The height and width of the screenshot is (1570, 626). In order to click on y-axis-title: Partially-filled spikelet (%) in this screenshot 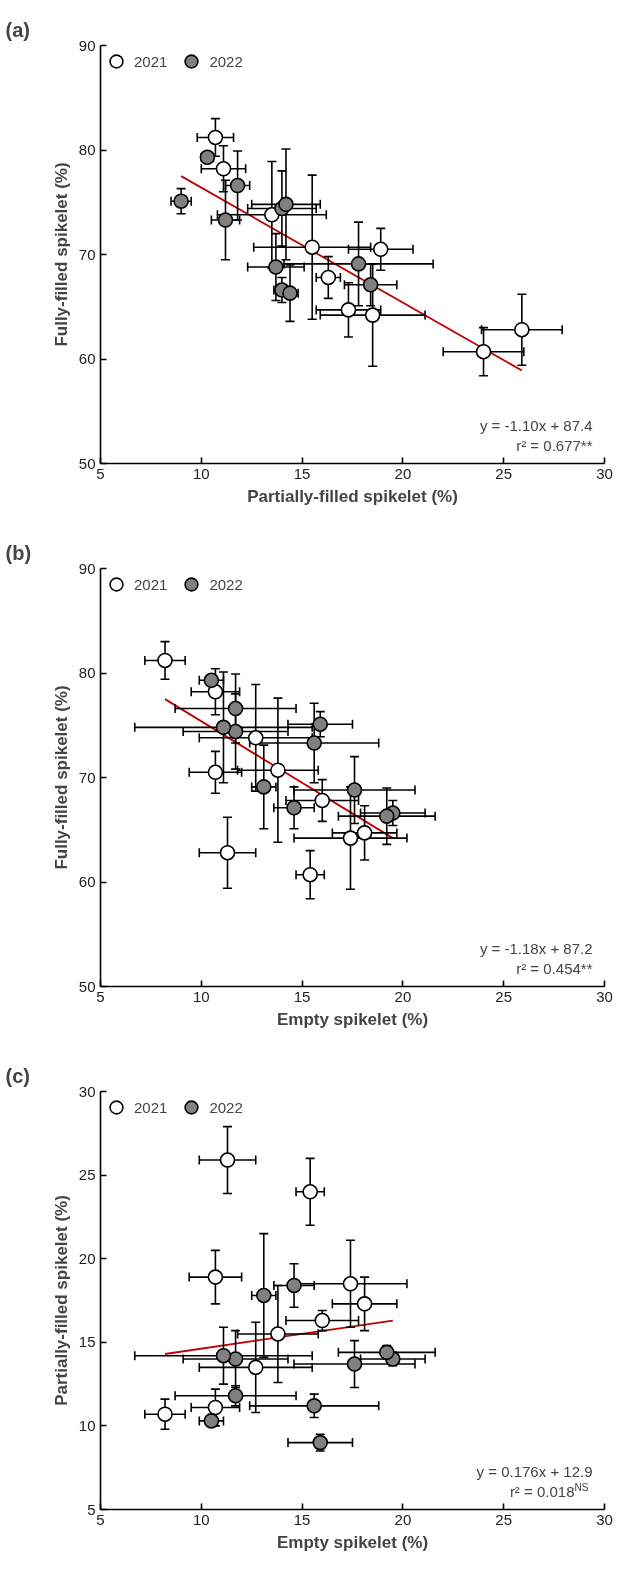, I will do `click(61, 1300)`.